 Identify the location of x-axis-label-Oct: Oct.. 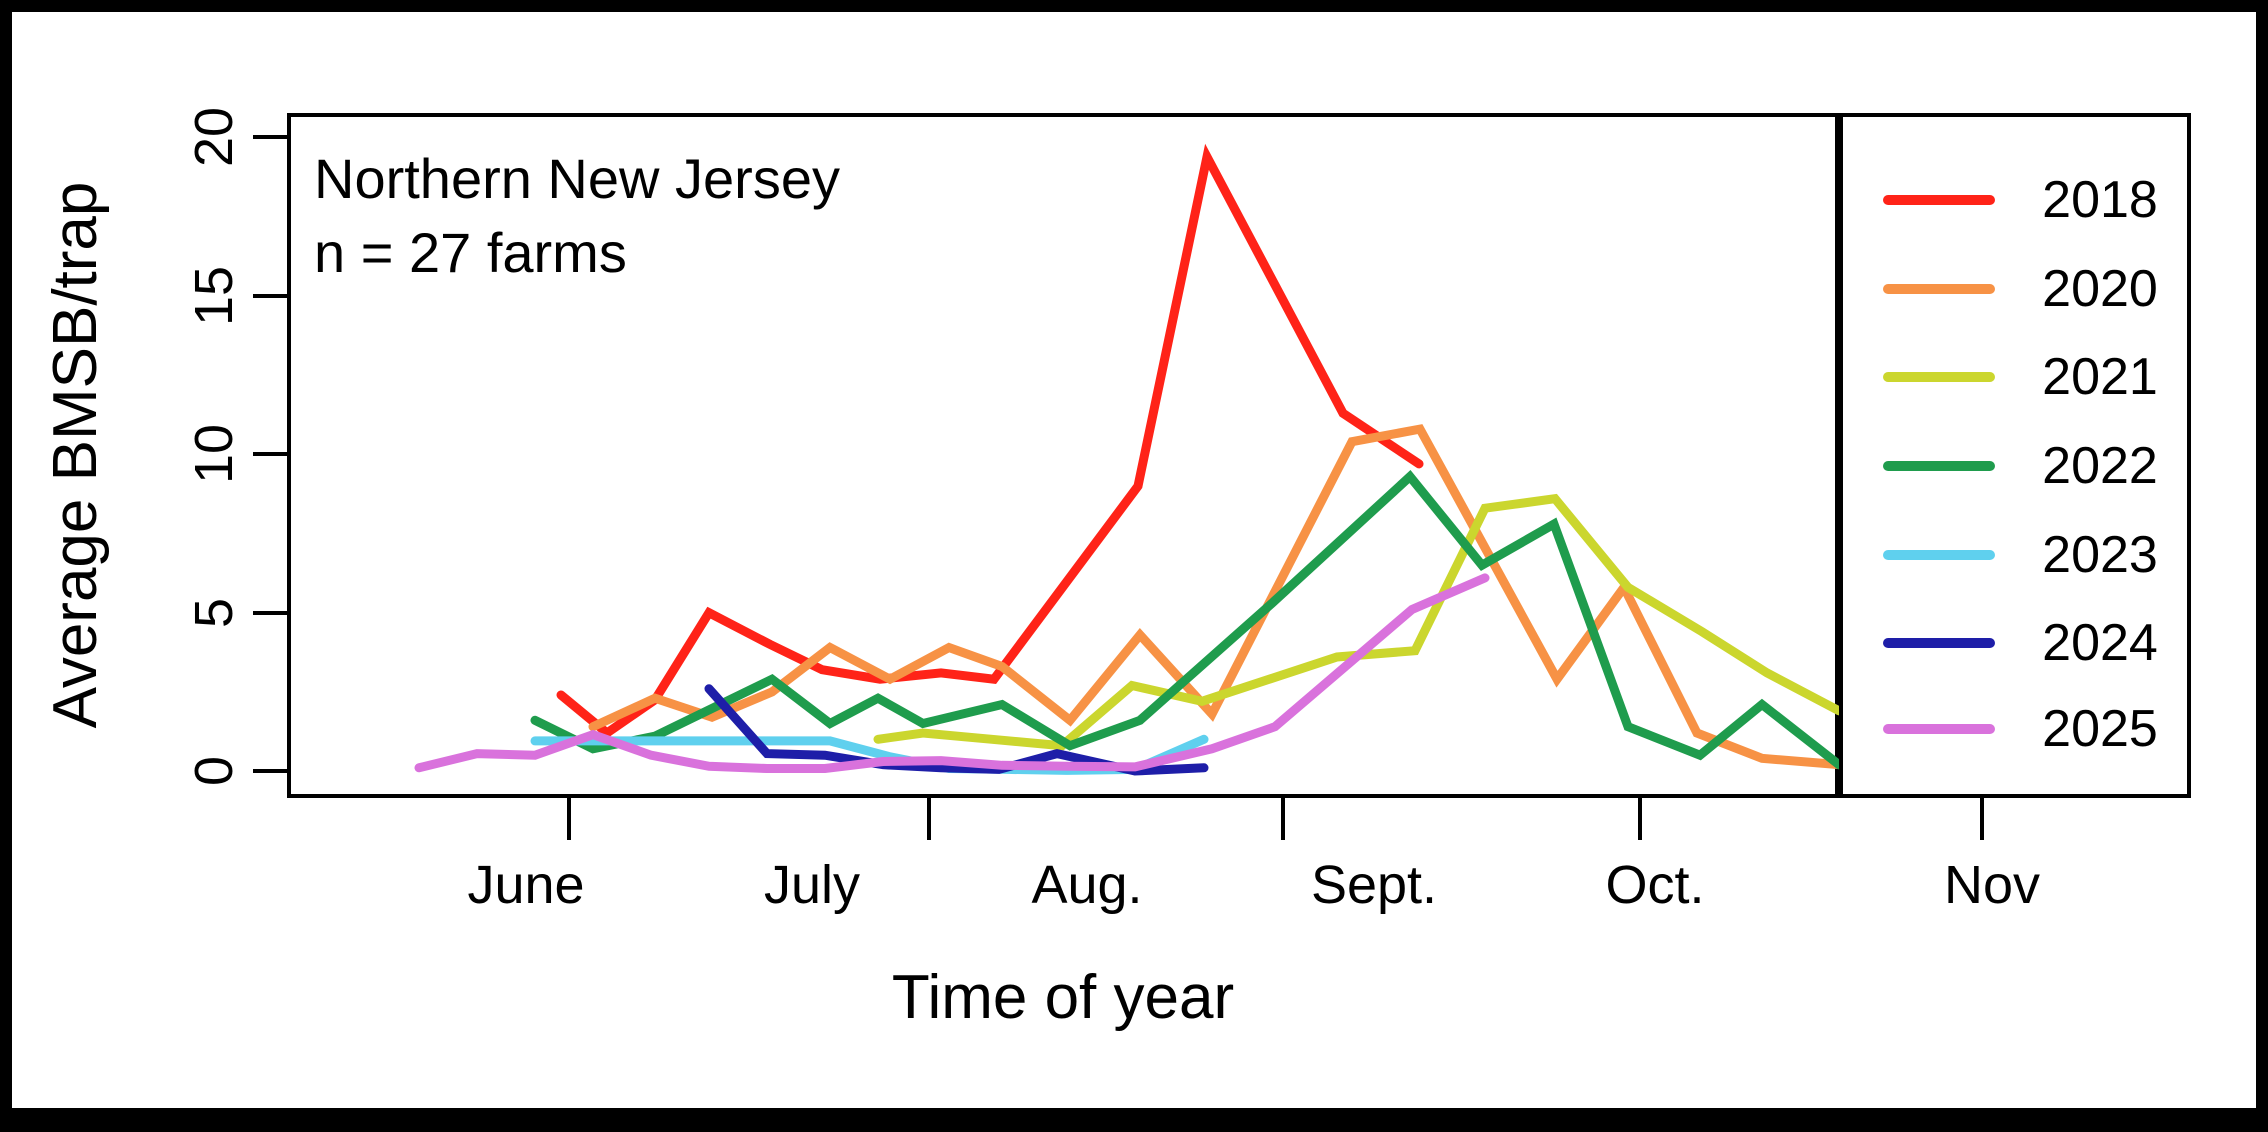
(1655, 885).